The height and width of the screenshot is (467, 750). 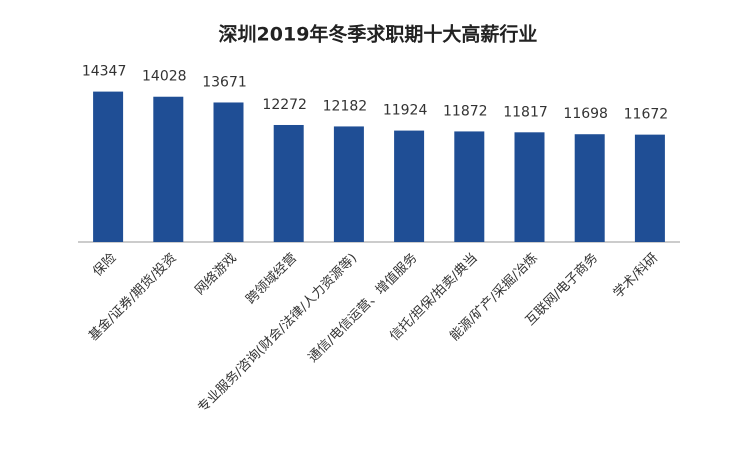 I want to click on value-label: 11817, so click(x=525, y=112).